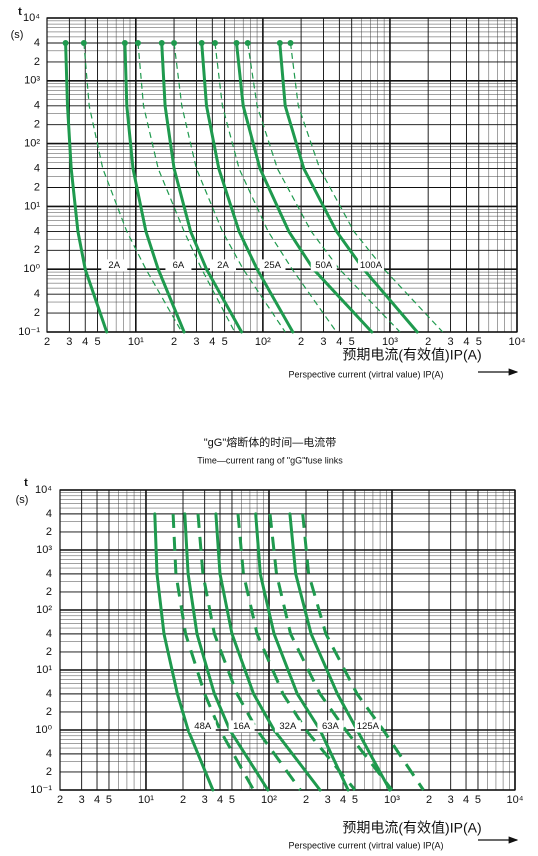  Describe the element at coordinates (368, 726) in the screenshot. I see `series-label: 125A` at that location.